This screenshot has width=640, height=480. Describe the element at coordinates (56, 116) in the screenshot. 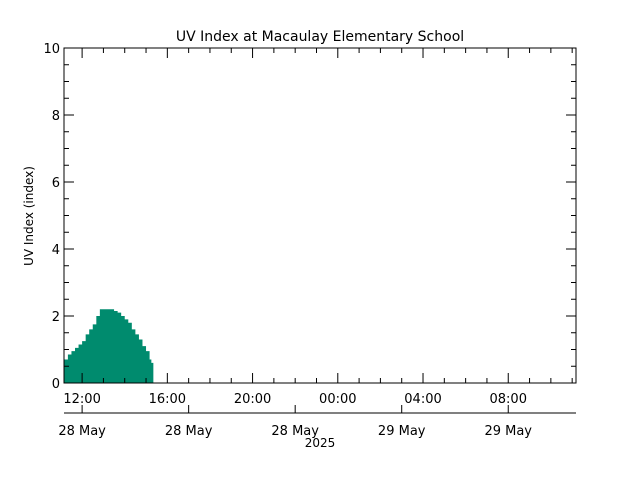

I see `y-tick-label: 8` at that location.